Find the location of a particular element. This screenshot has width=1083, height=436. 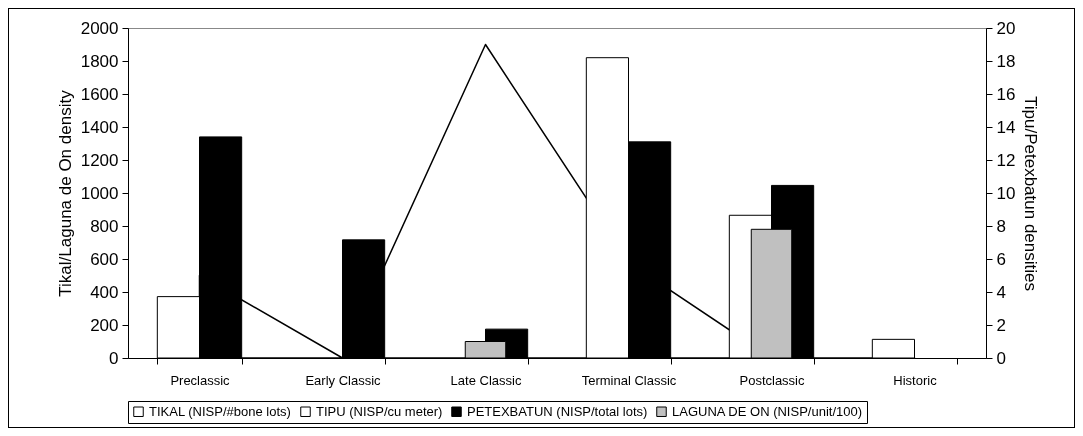

y2-tick-label: 2 is located at coordinates (1001, 325).